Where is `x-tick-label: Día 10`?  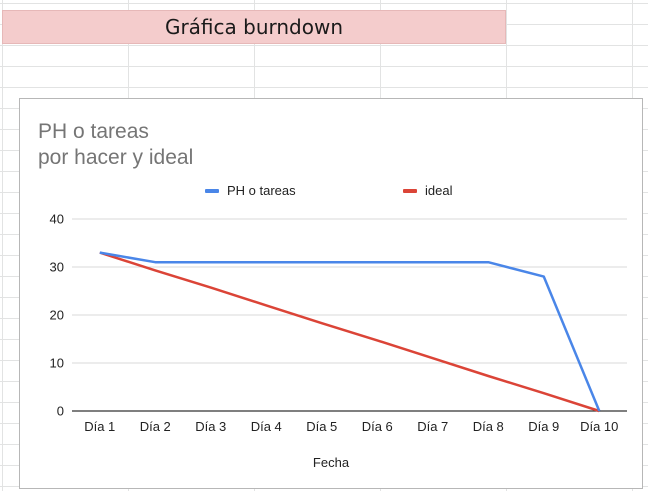
x-tick-label: Día 10 is located at coordinates (599, 426).